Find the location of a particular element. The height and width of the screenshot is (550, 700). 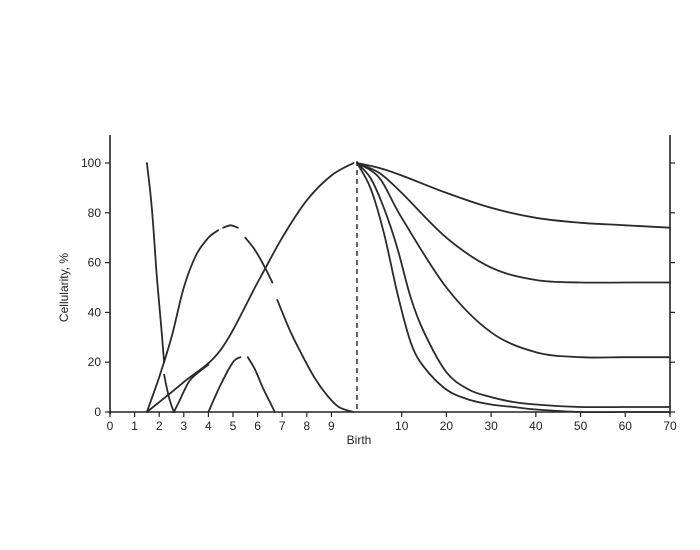

y-tick-label: 100 is located at coordinates (91, 163).